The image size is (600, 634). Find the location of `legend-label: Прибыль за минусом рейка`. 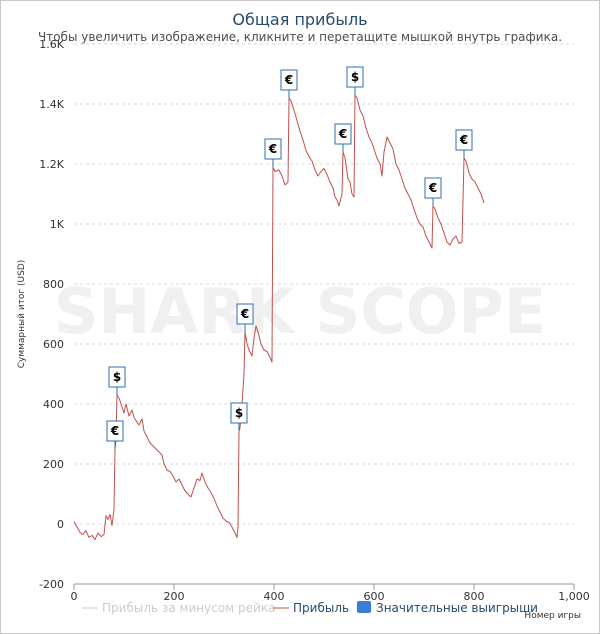

legend-label: Прибыль за минусом рейка is located at coordinates (188, 608).